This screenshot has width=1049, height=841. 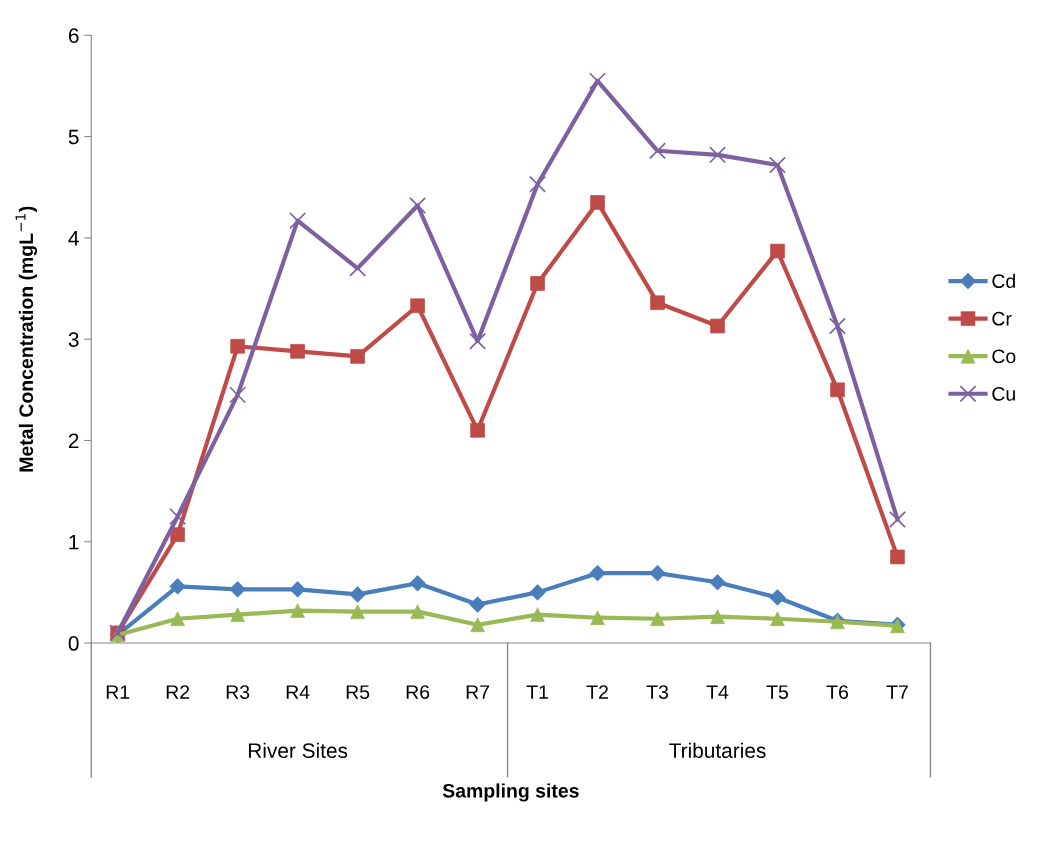 I want to click on y-tick-label: 4, so click(x=73, y=238).